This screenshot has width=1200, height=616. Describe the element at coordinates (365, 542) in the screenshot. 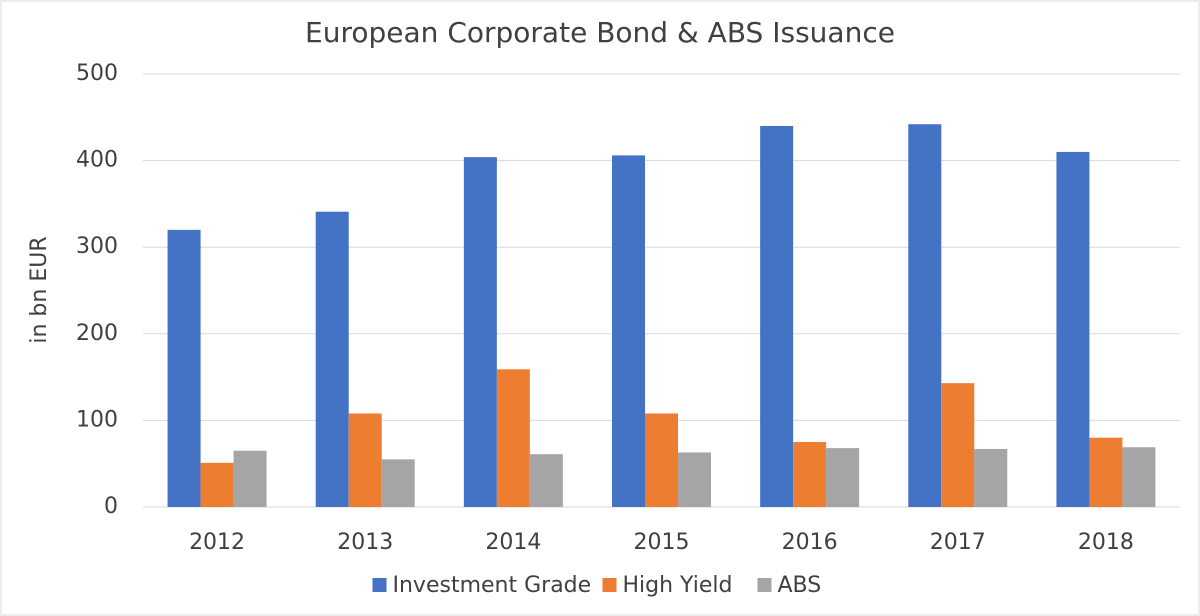

I see `x-tick-label: 2013` at that location.